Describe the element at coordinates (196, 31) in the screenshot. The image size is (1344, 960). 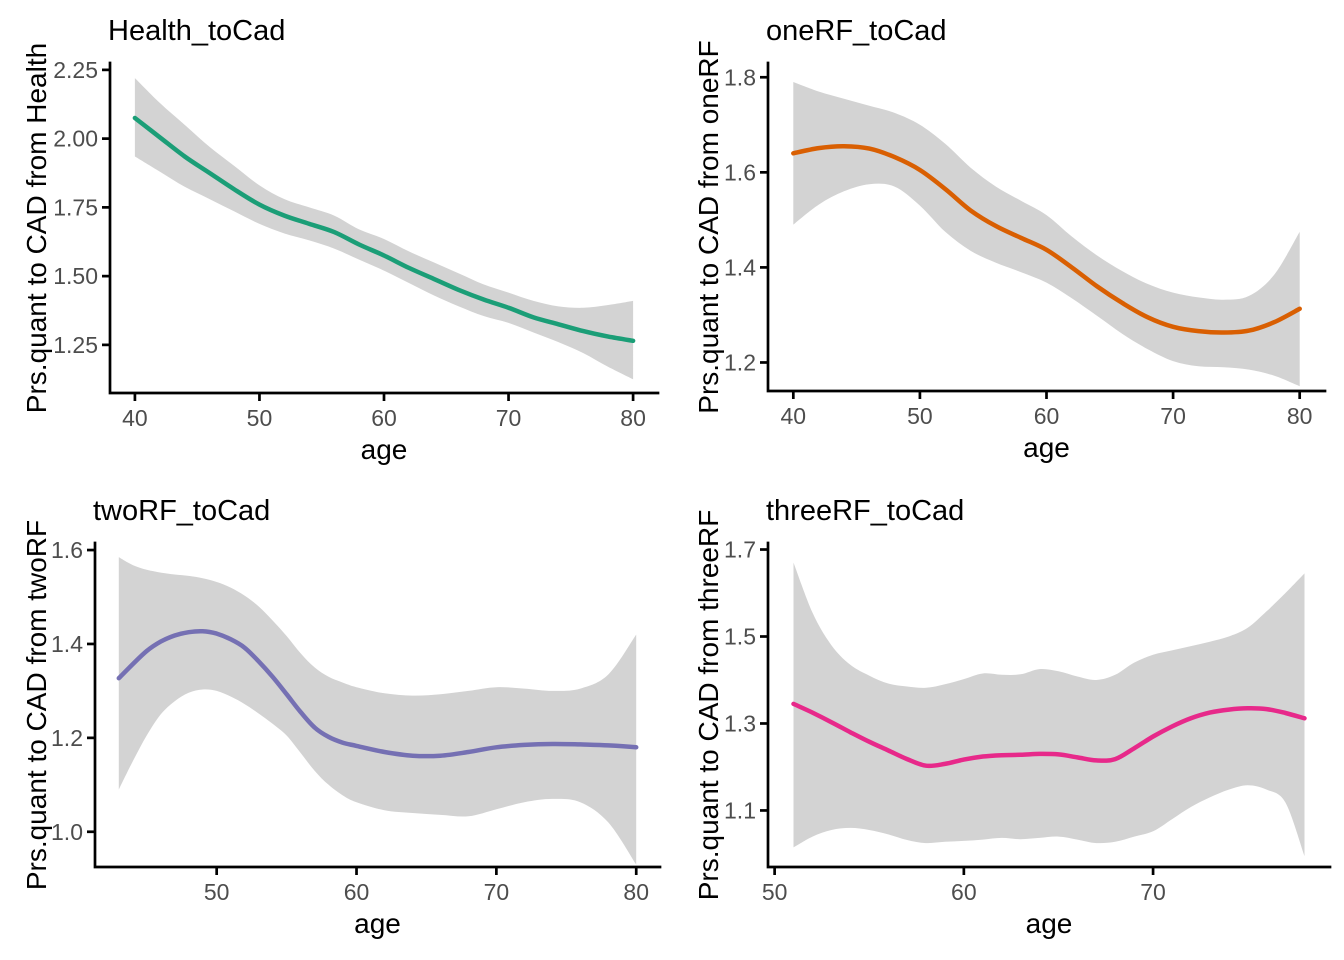
I see `panel-title: Health_toCad` at that location.